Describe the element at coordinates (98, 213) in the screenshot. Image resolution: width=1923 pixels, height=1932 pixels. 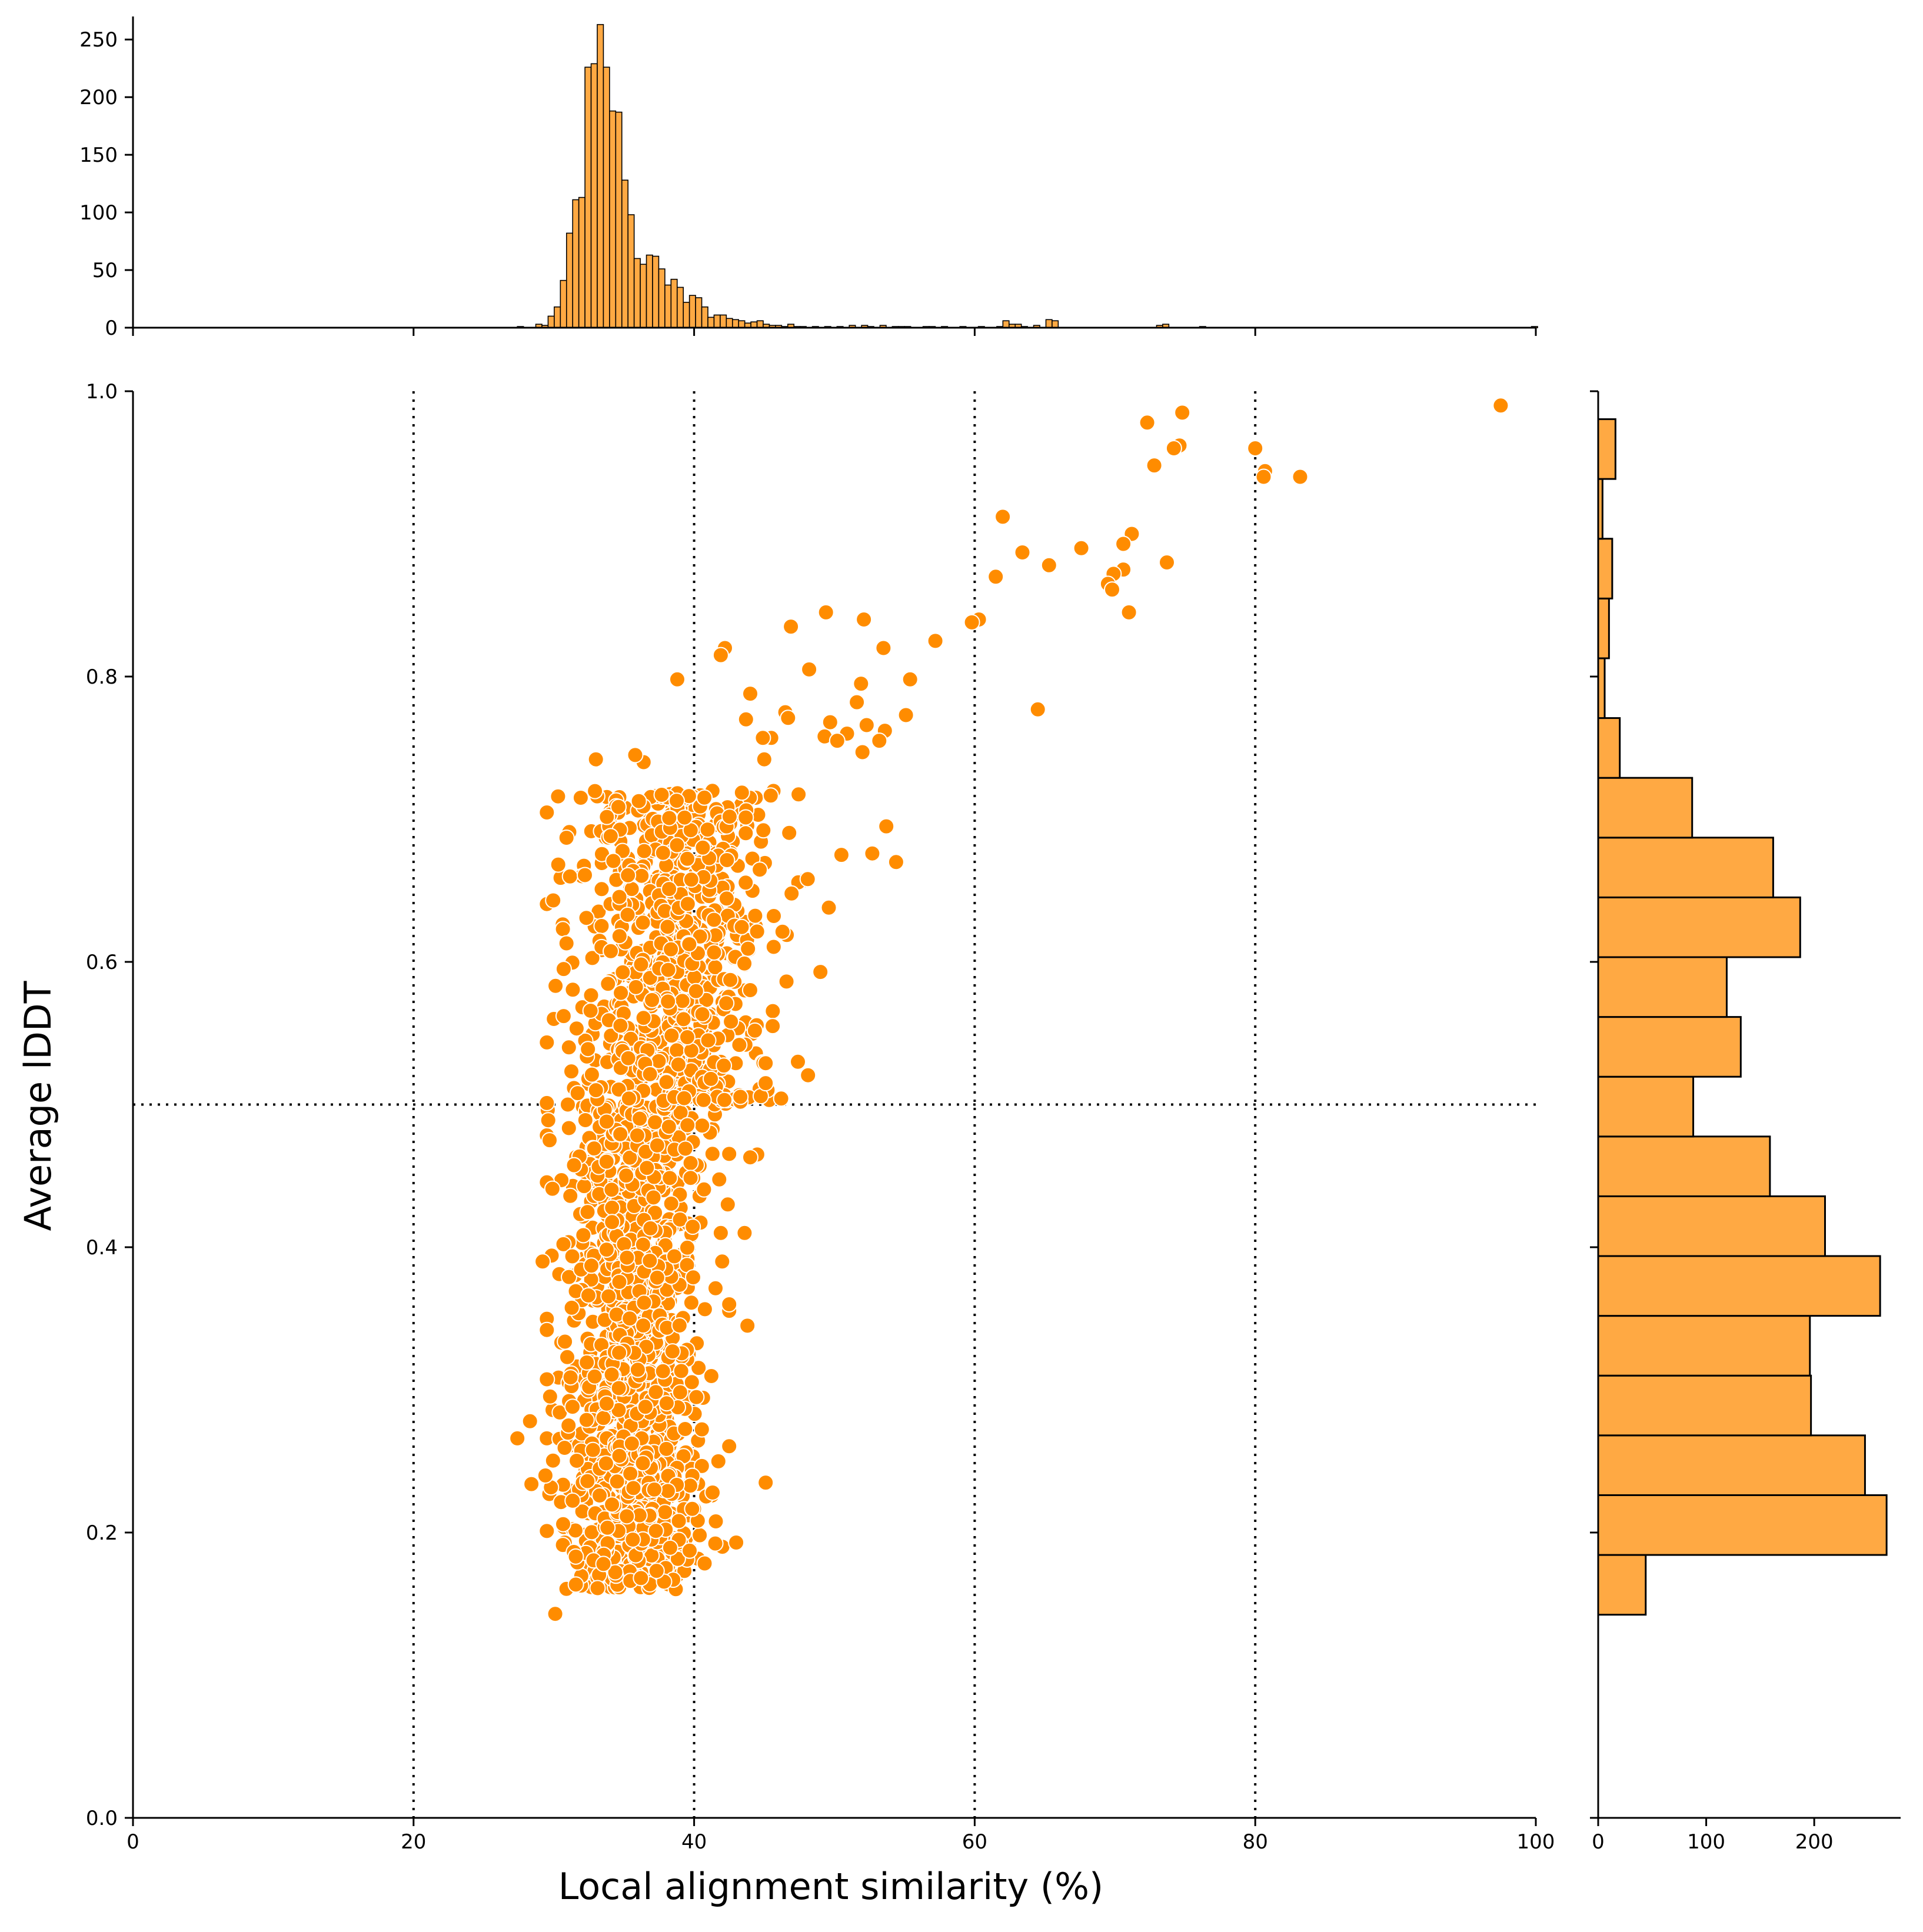
I see `top-histogram-y-tick-label: 100` at that location.